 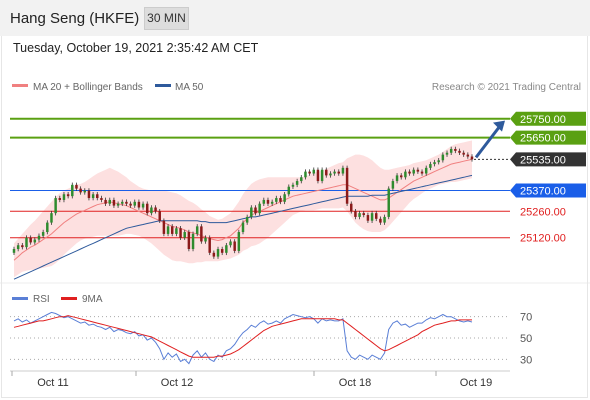 What do you see at coordinates (41, 299) in the screenshot?
I see `rsi-legend-label: RSI` at bounding box center [41, 299].